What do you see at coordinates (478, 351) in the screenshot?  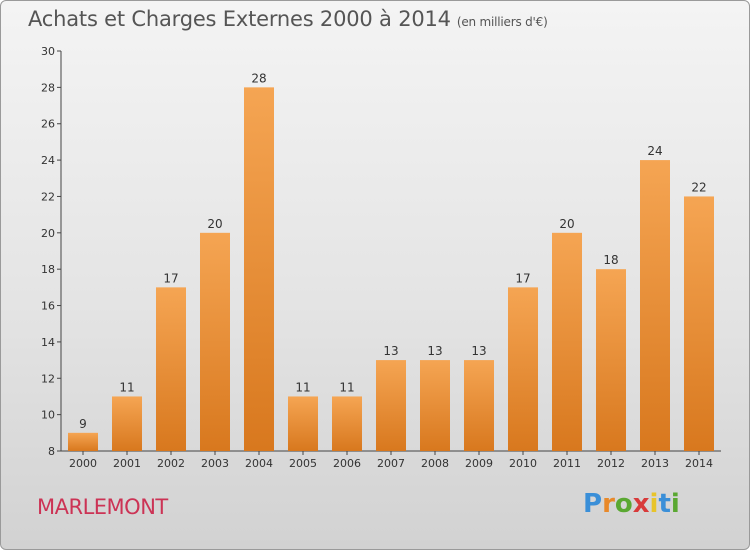 I see `value-label-2009: 13` at bounding box center [478, 351].